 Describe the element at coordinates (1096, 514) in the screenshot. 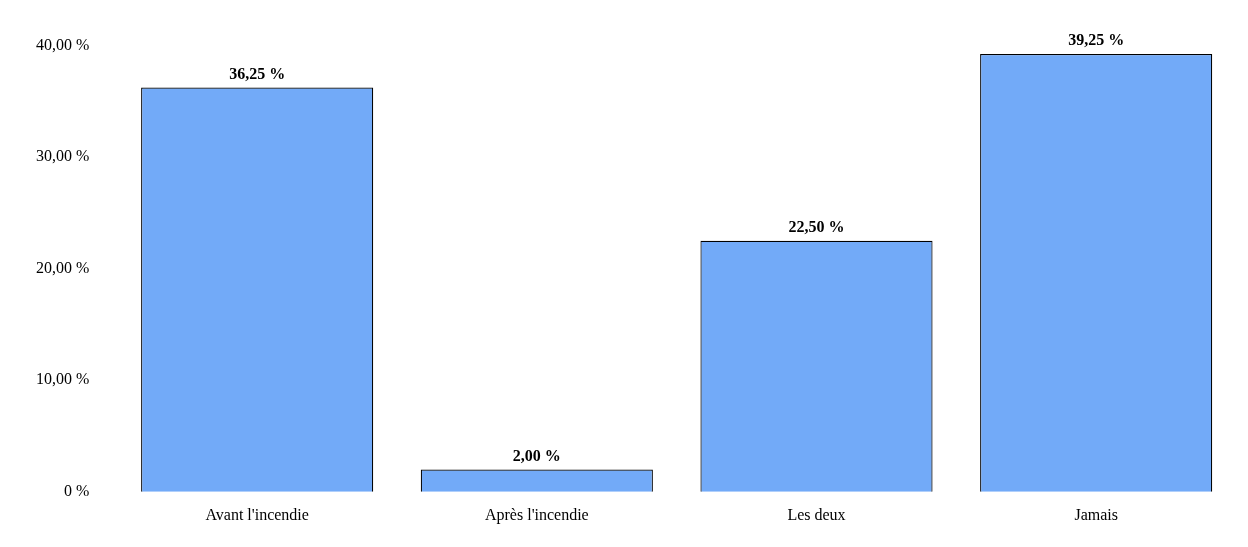

I see `x-tick-label: Jamais` at that location.